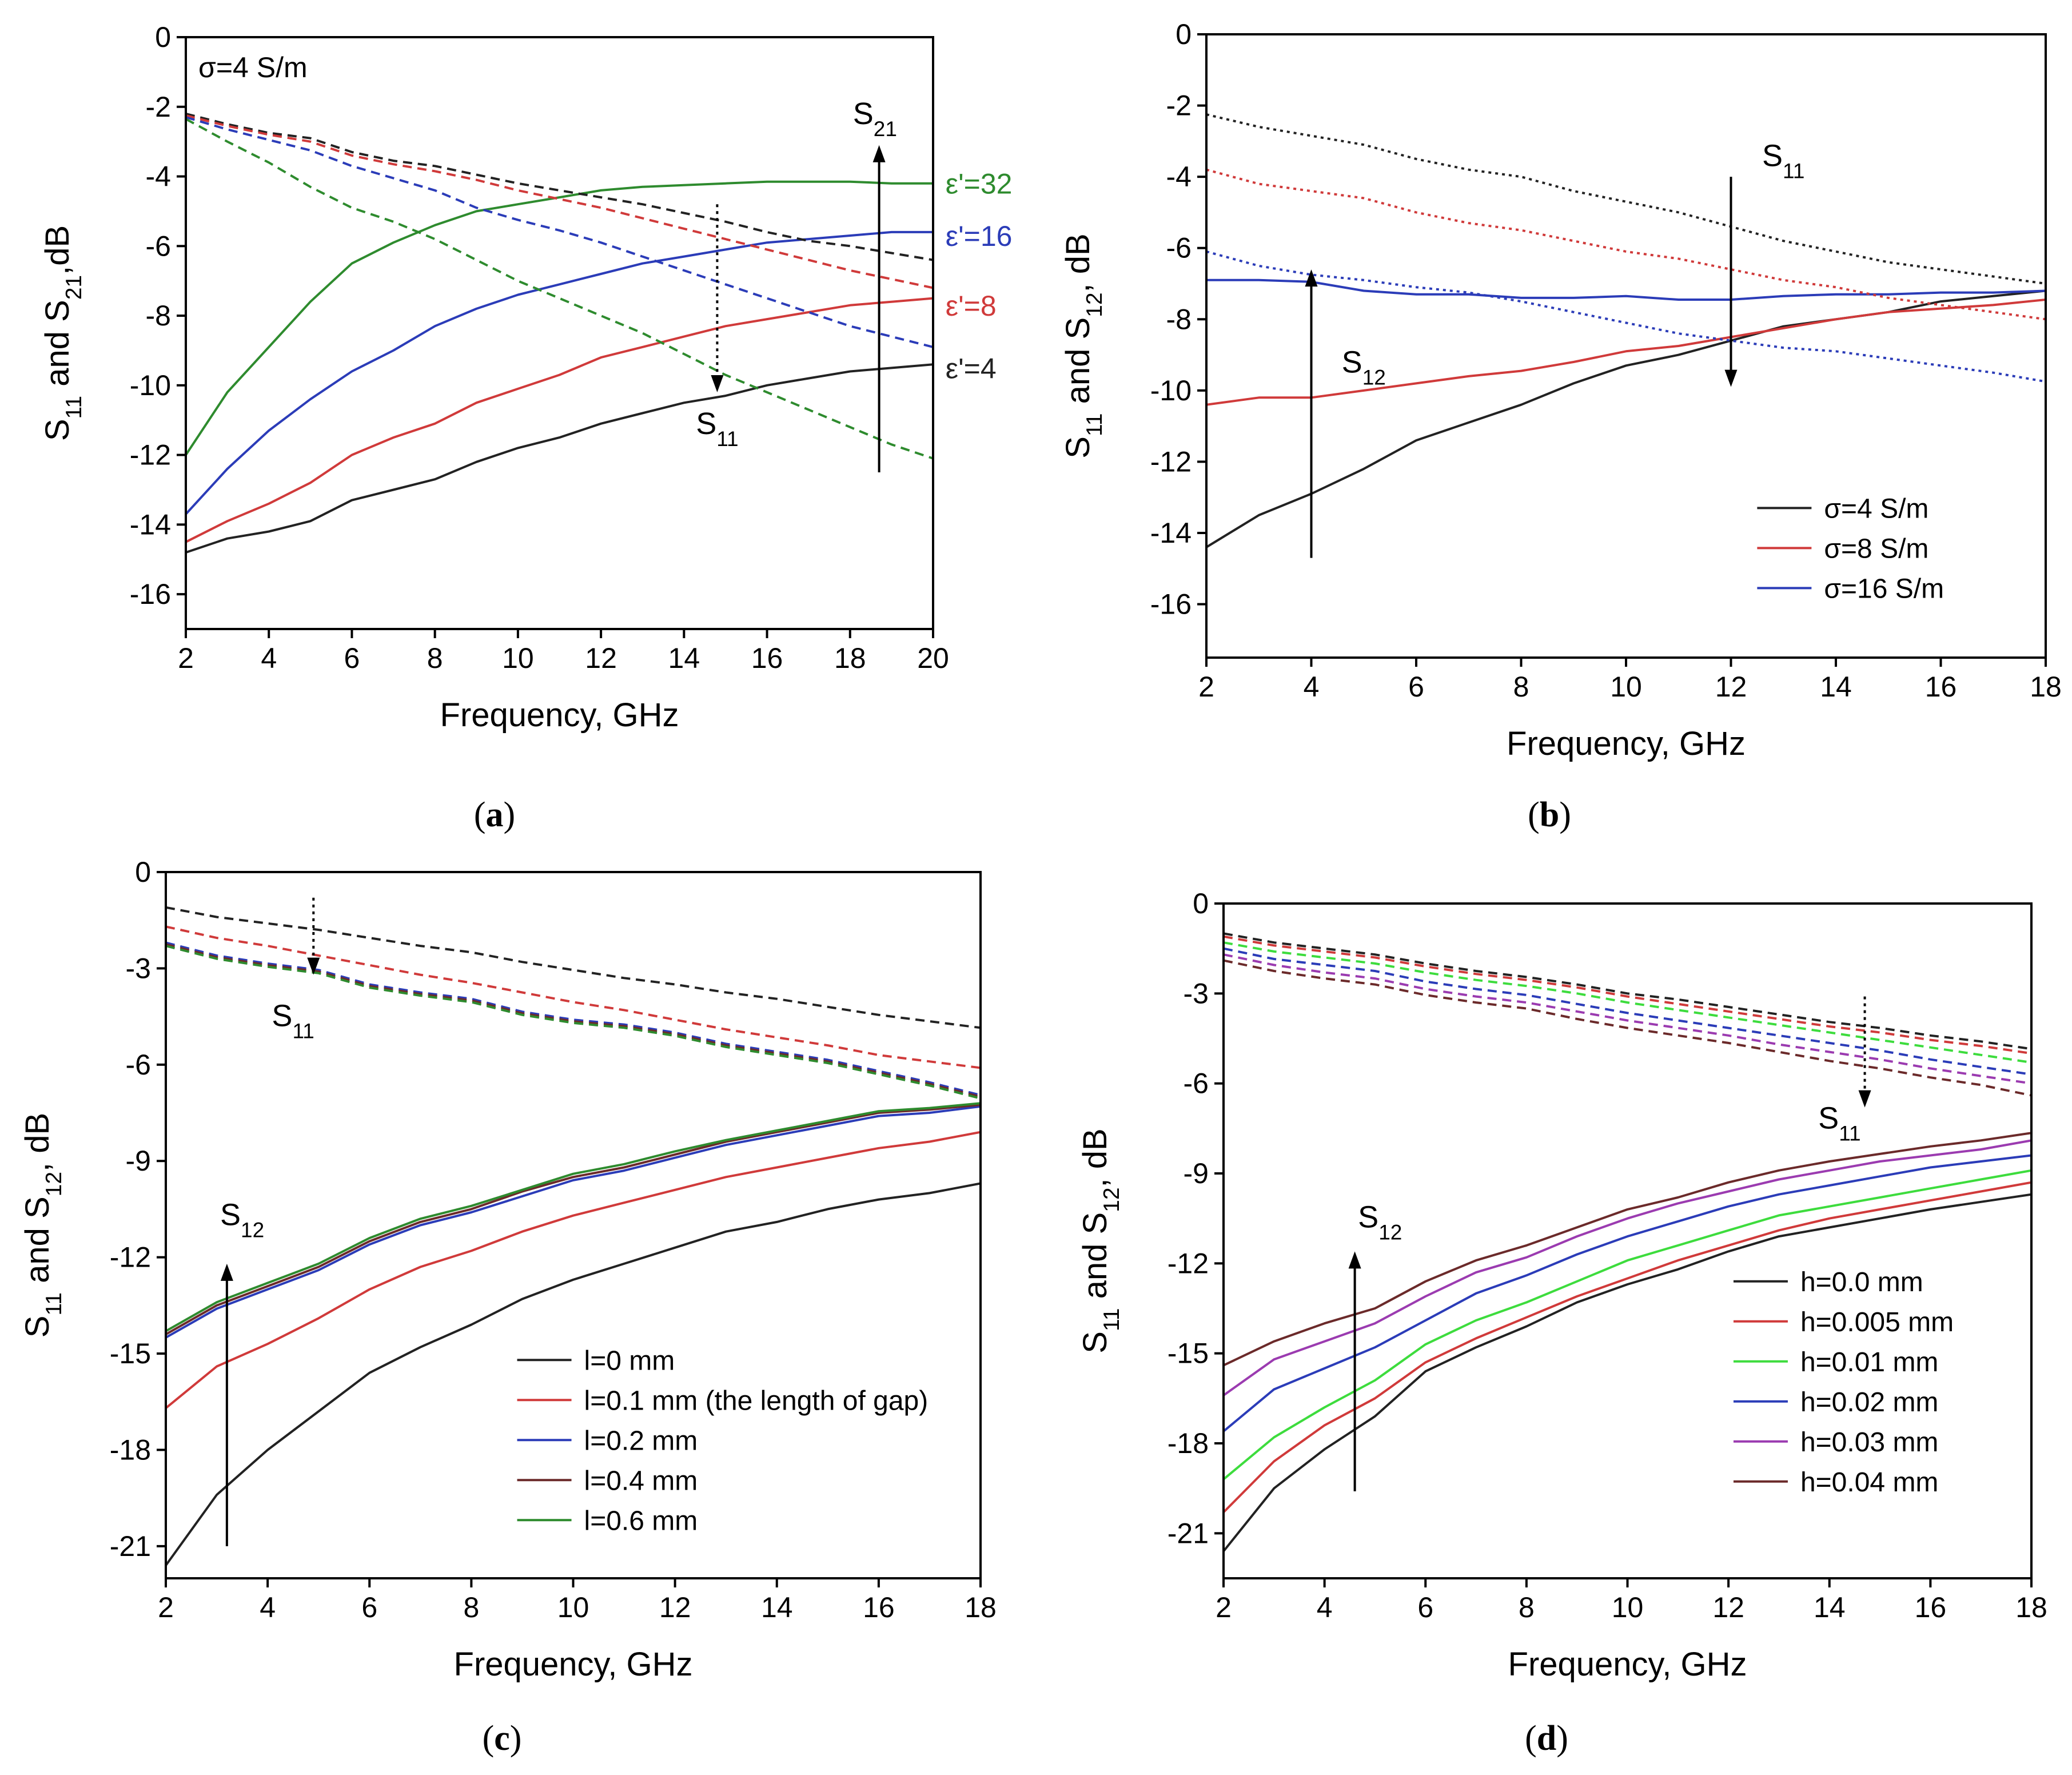 Image resolution: width=2072 pixels, height=1775 pixels. I want to click on curve-annotation: ε'=32, so click(980, 184).